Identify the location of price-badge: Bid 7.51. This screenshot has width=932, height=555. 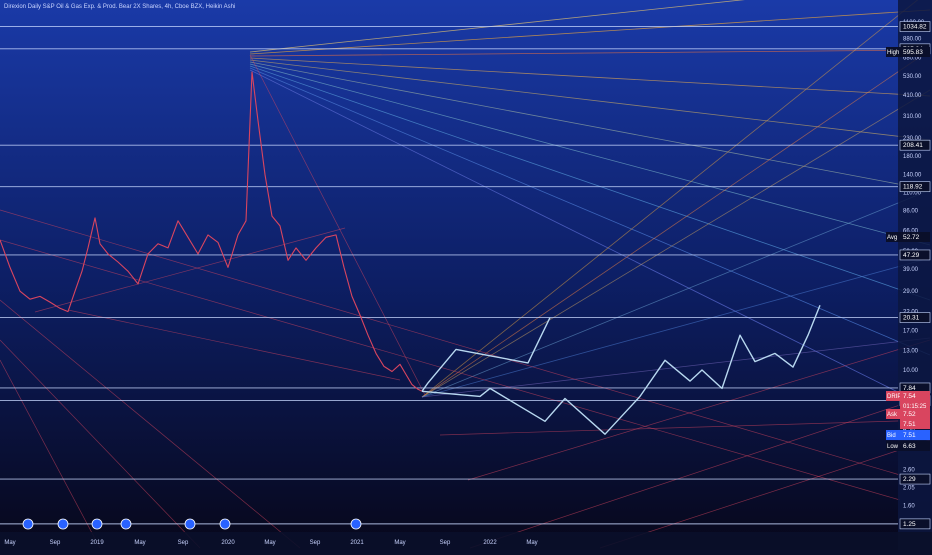
(908, 435).